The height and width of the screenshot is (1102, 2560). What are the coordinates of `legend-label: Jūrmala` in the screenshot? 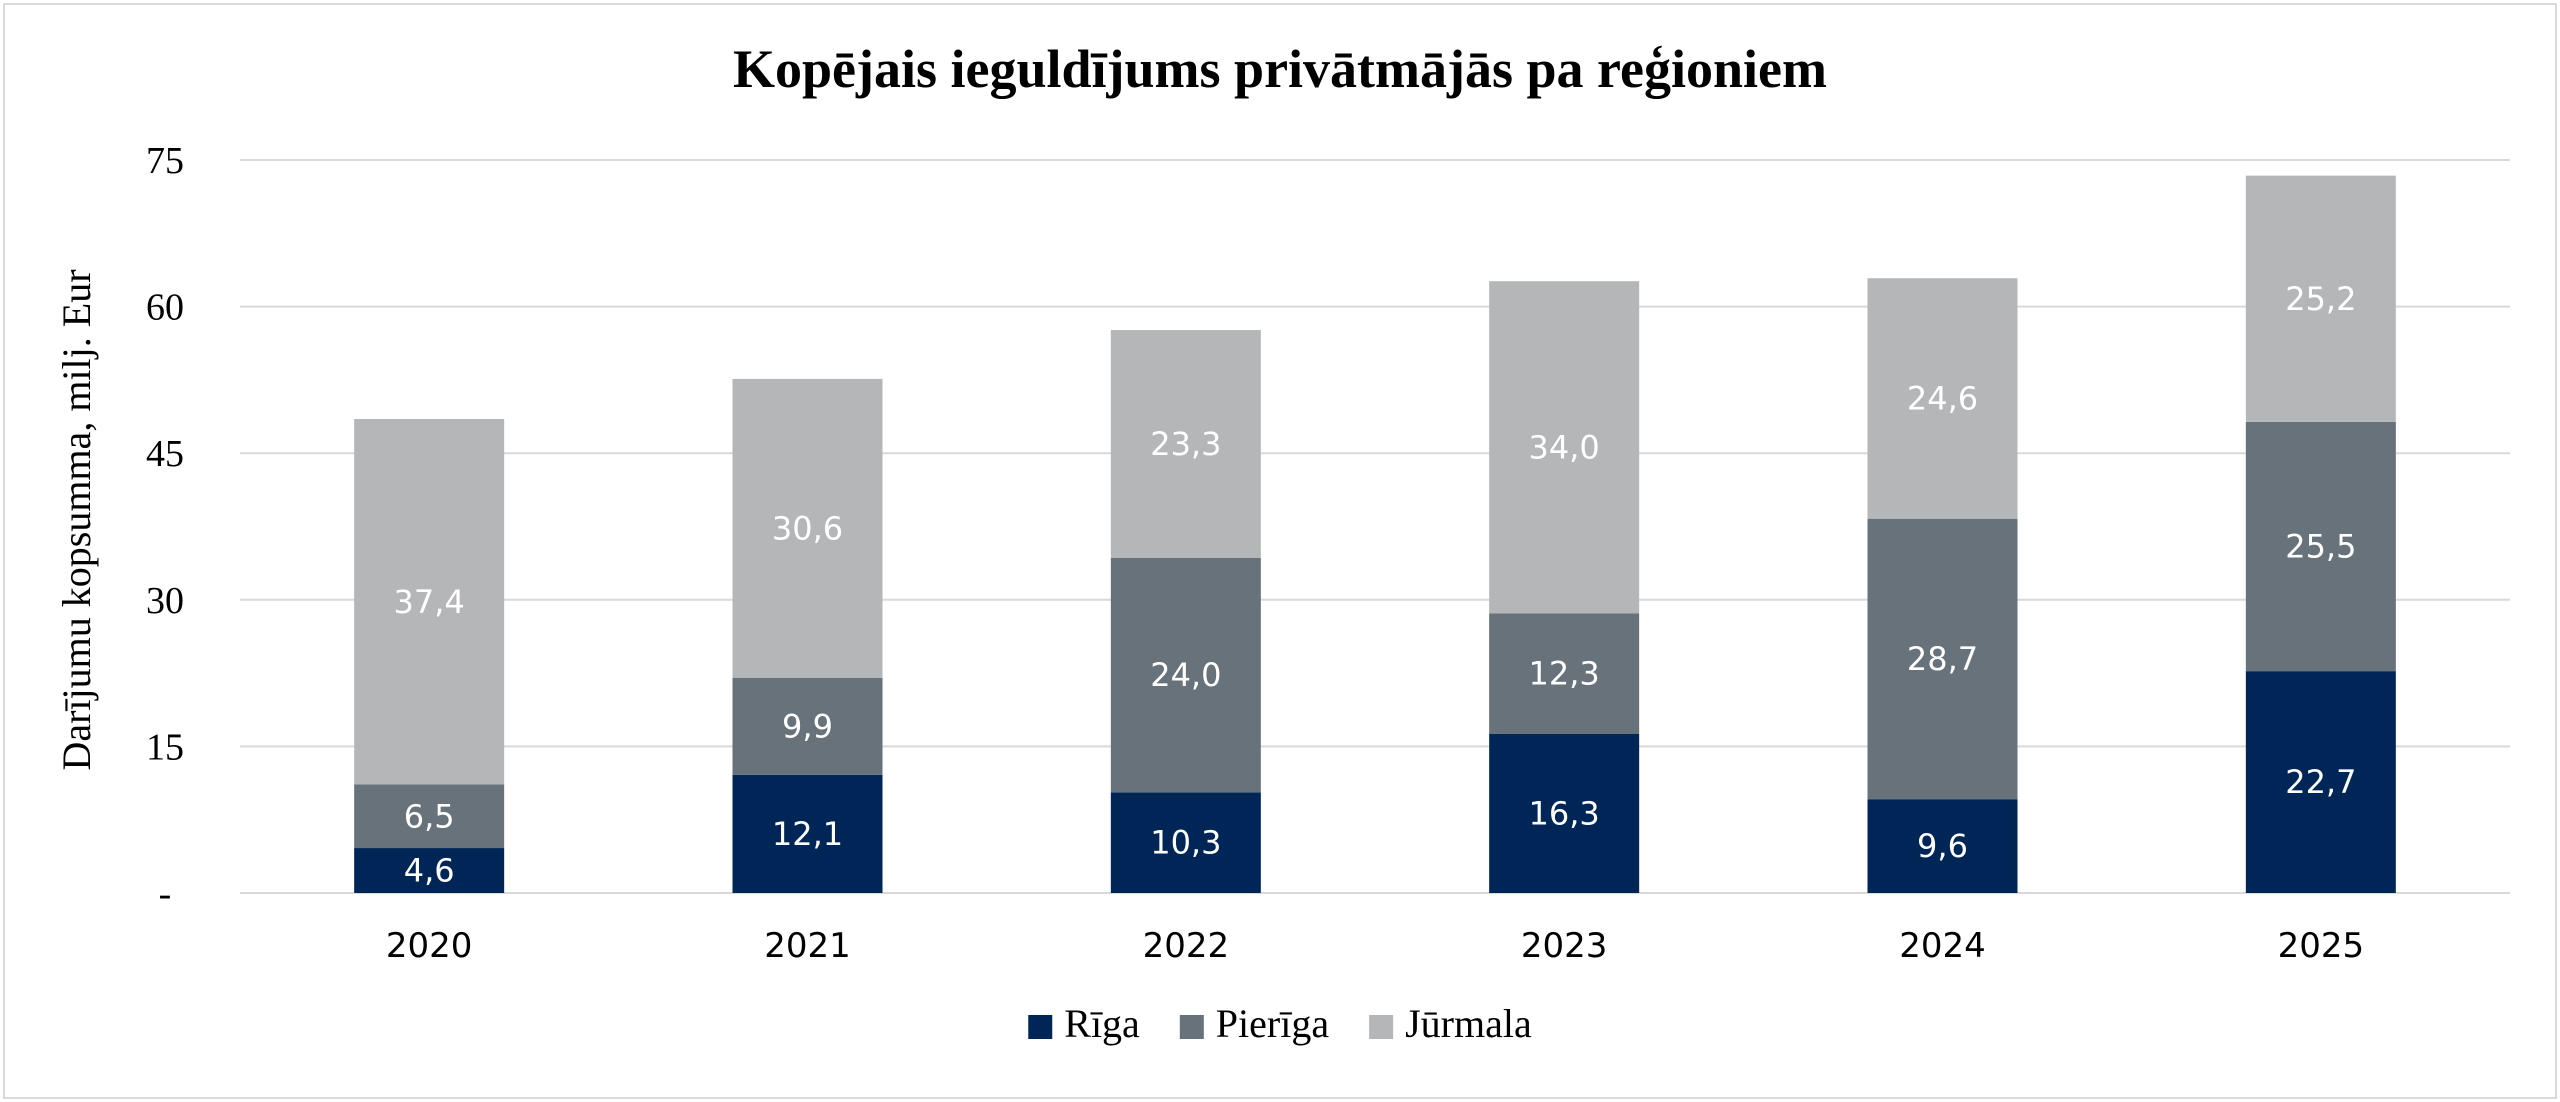 It's located at (1468, 1023).